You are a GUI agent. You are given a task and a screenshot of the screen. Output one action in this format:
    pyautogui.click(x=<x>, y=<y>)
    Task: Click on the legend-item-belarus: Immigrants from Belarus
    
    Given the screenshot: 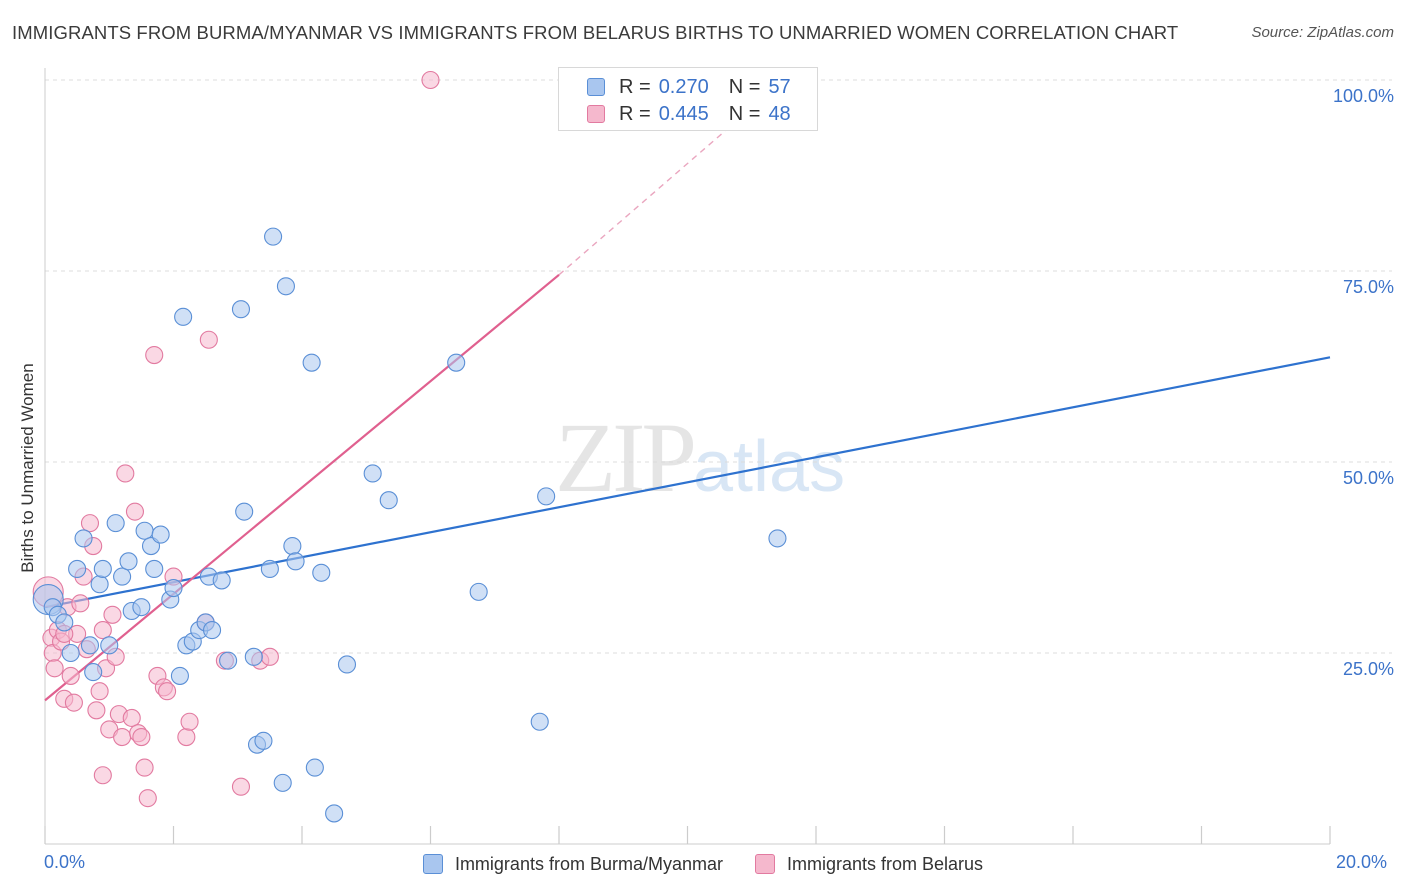 What is the action you would take?
    pyautogui.click(x=869, y=864)
    